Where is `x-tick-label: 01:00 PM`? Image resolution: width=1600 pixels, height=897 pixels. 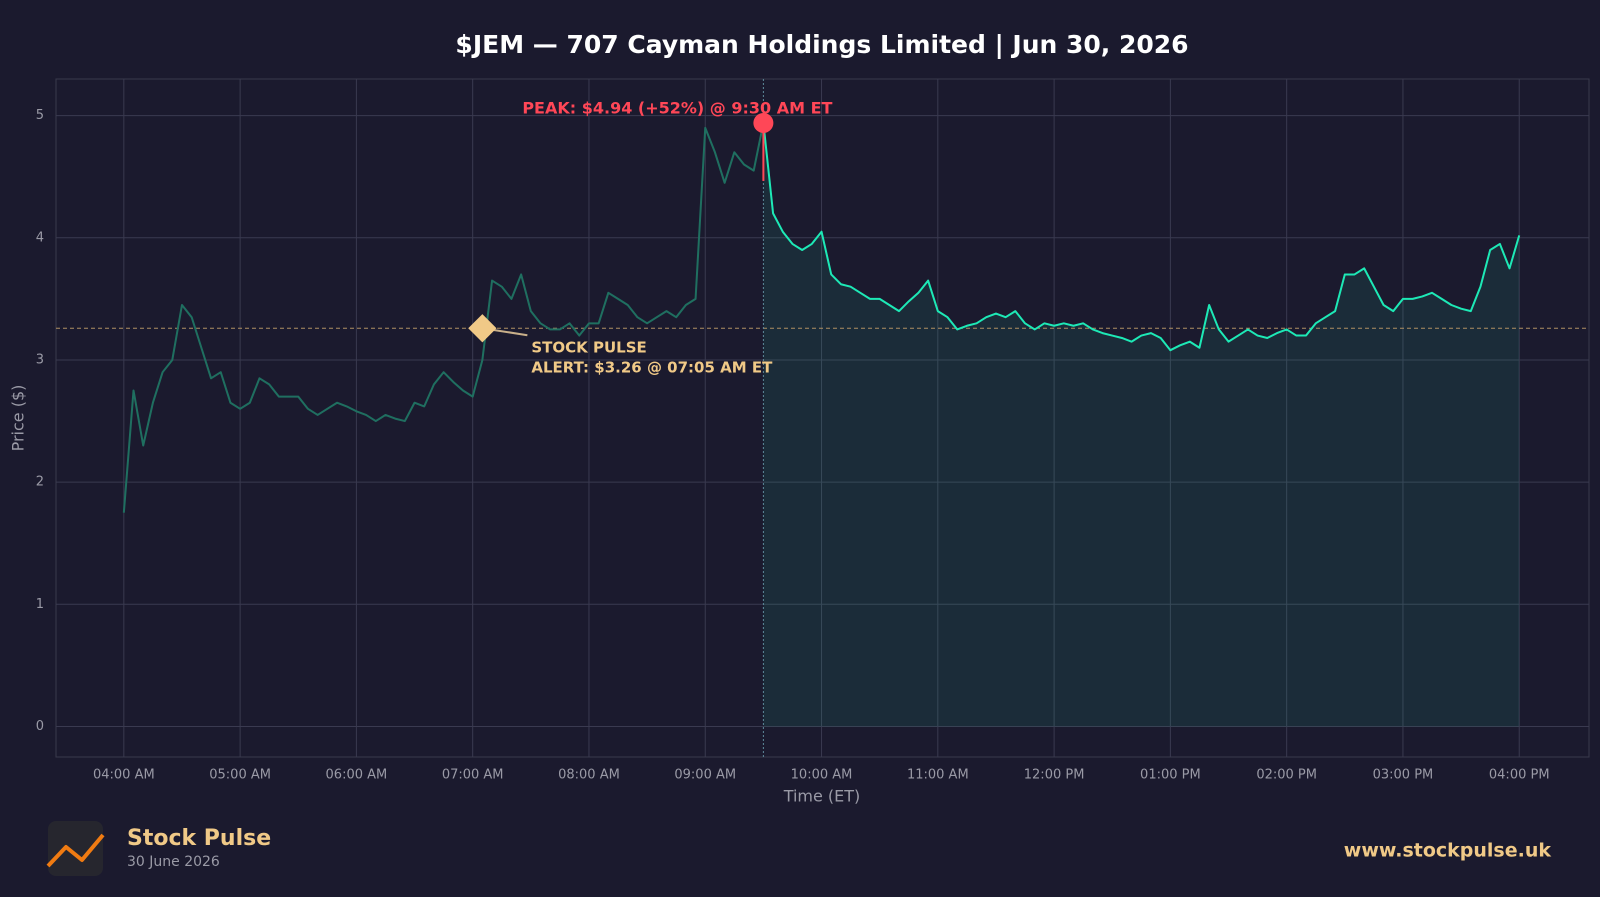 x-tick-label: 01:00 PM is located at coordinates (1170, 775).